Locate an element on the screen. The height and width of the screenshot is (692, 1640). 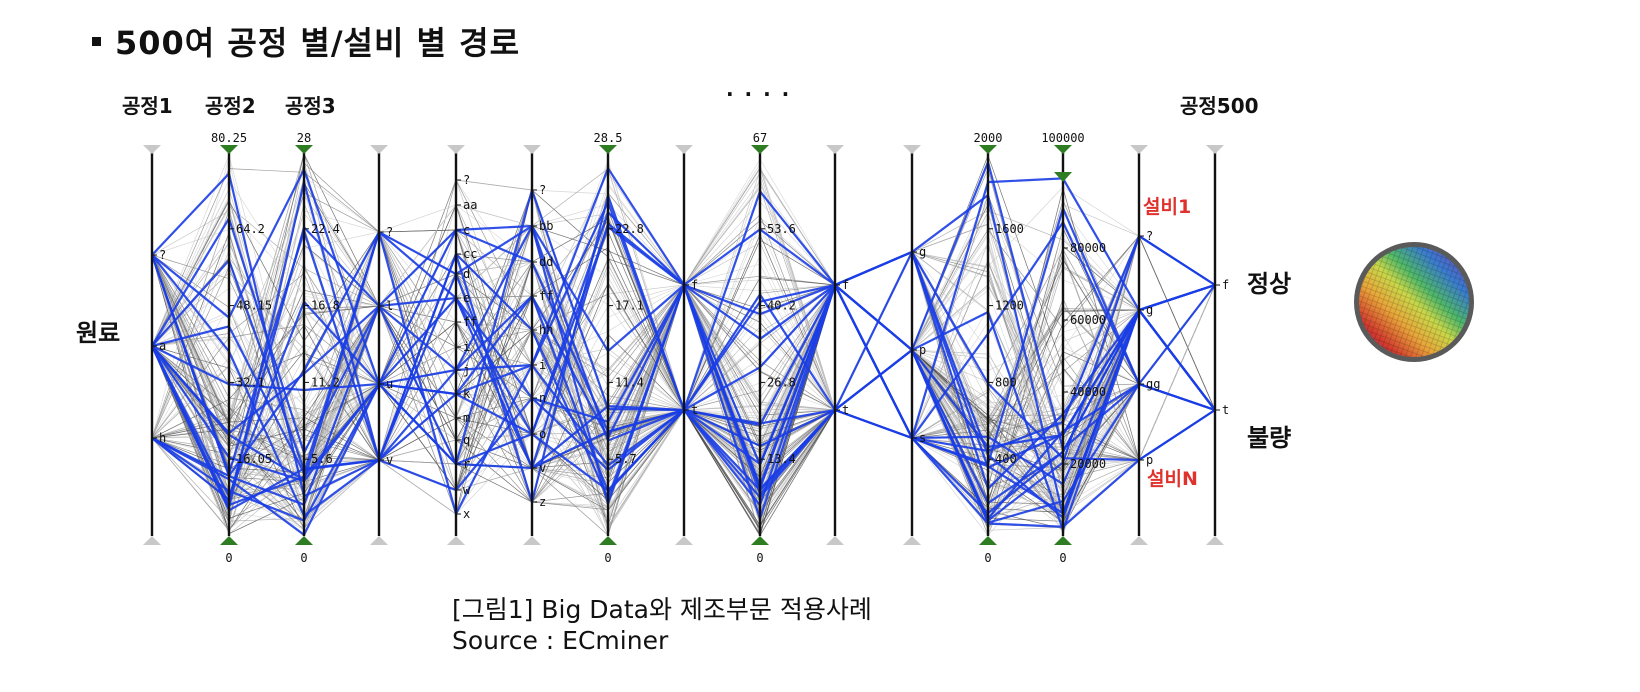
equipment-1-label: 설비1 is located at coordinates (1167, 207).